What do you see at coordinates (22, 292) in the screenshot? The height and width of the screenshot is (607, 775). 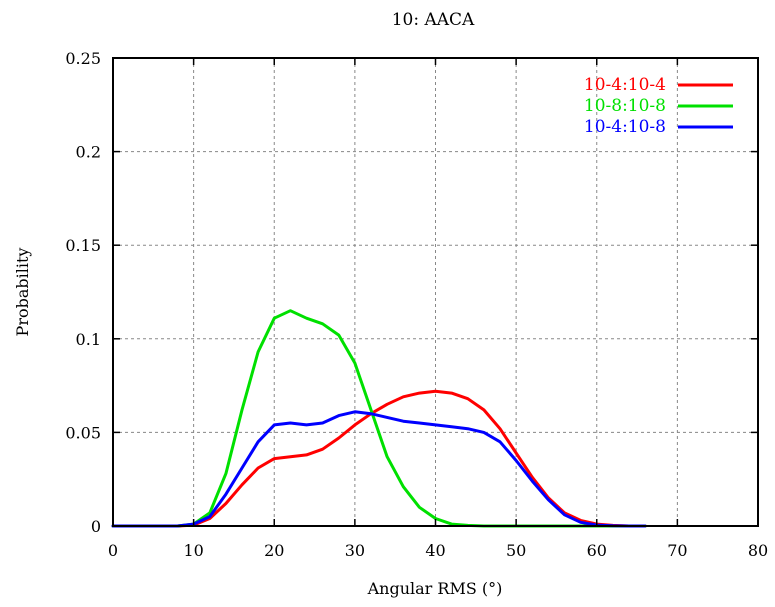 I see `y-axis-label: Probability` at bounding box center [22, 292].